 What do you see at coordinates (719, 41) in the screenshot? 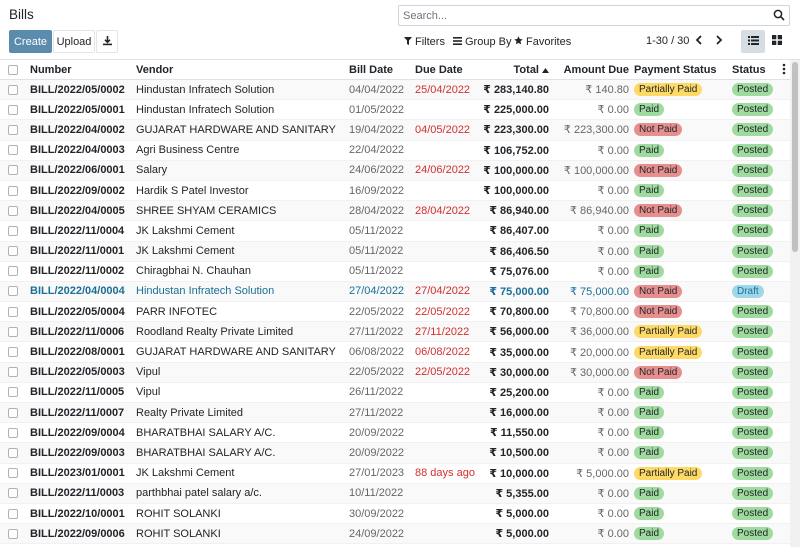
I see `pager-next-button` at bounding box center [719, 41].